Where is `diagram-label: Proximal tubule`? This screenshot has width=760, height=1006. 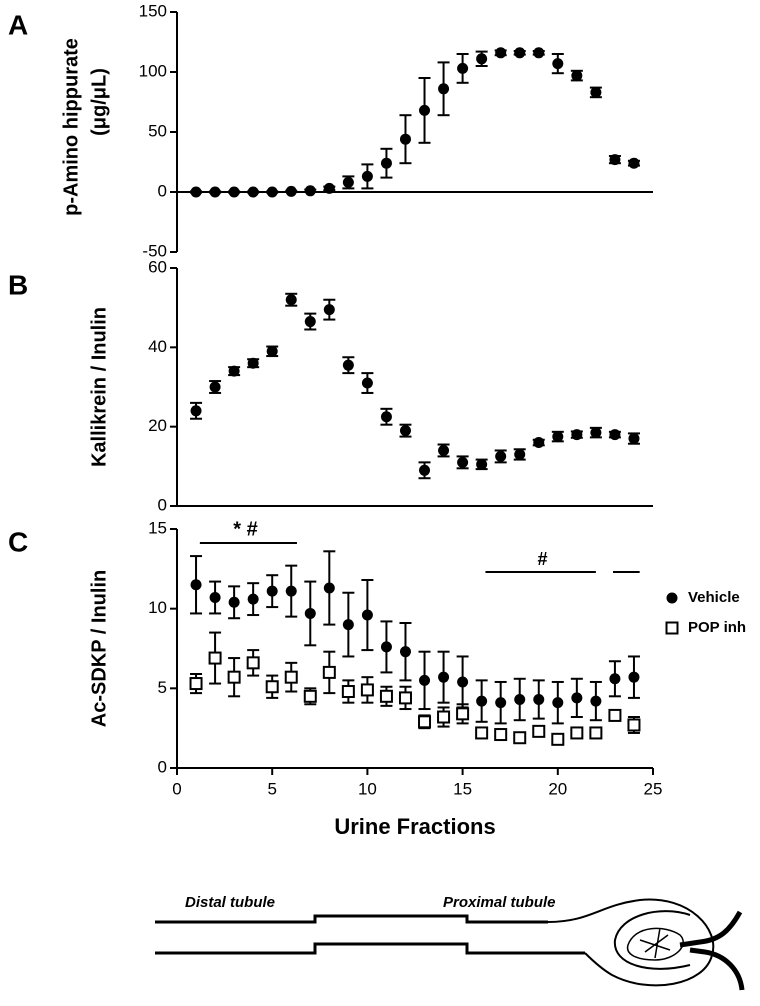
diagram-label: Proximal tubule is located at coordinates (499, 902).